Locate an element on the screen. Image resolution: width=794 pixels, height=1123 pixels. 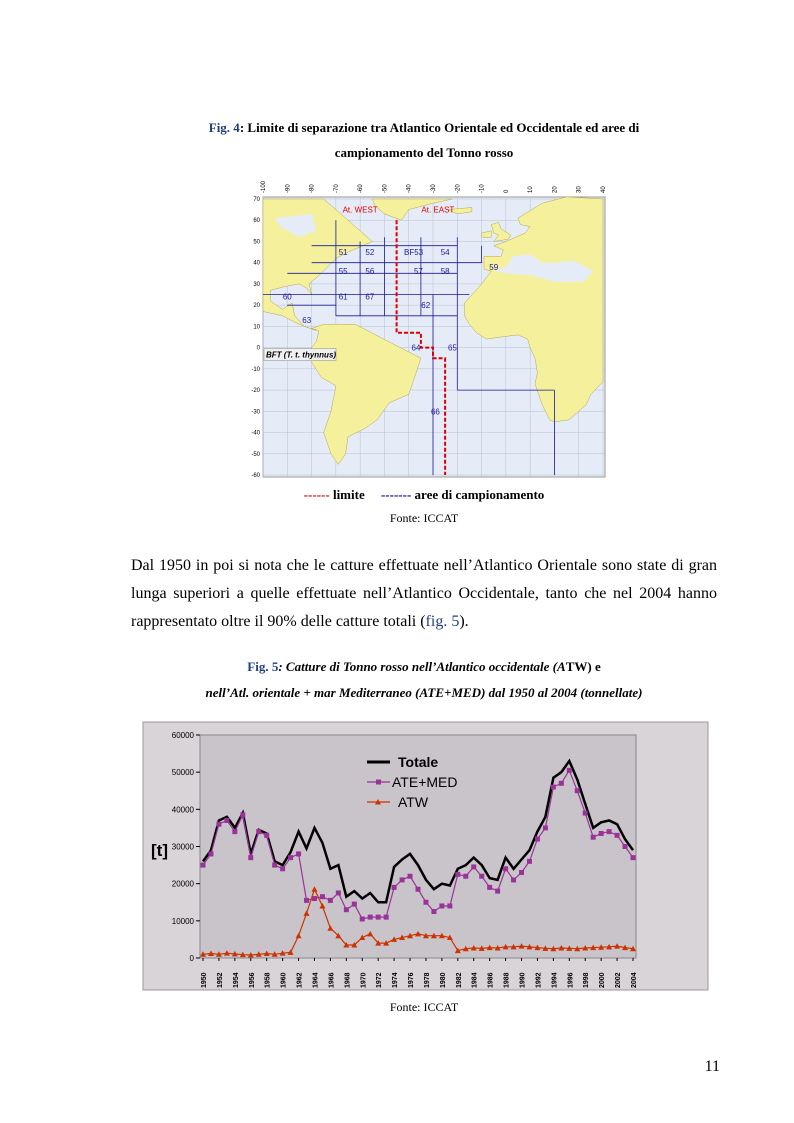
lat-tick-label: -60 is located at coordinates (255, 476).